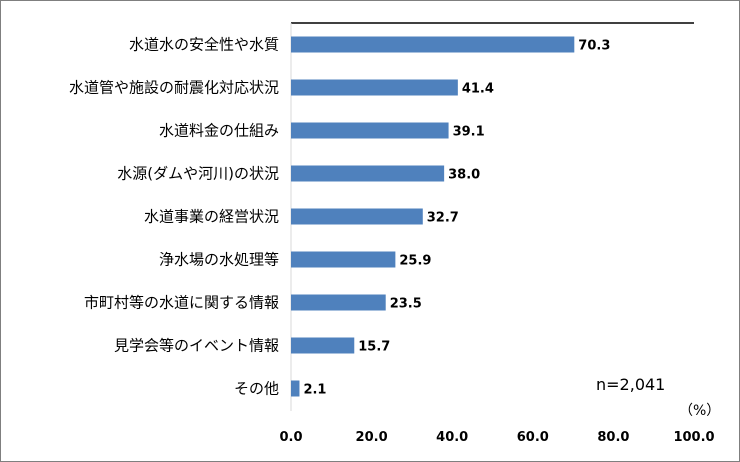  What do you see at coordinates (256, 389) in the screenshot?
I see `category-label-9: その他` at bounding box center [256, 389].